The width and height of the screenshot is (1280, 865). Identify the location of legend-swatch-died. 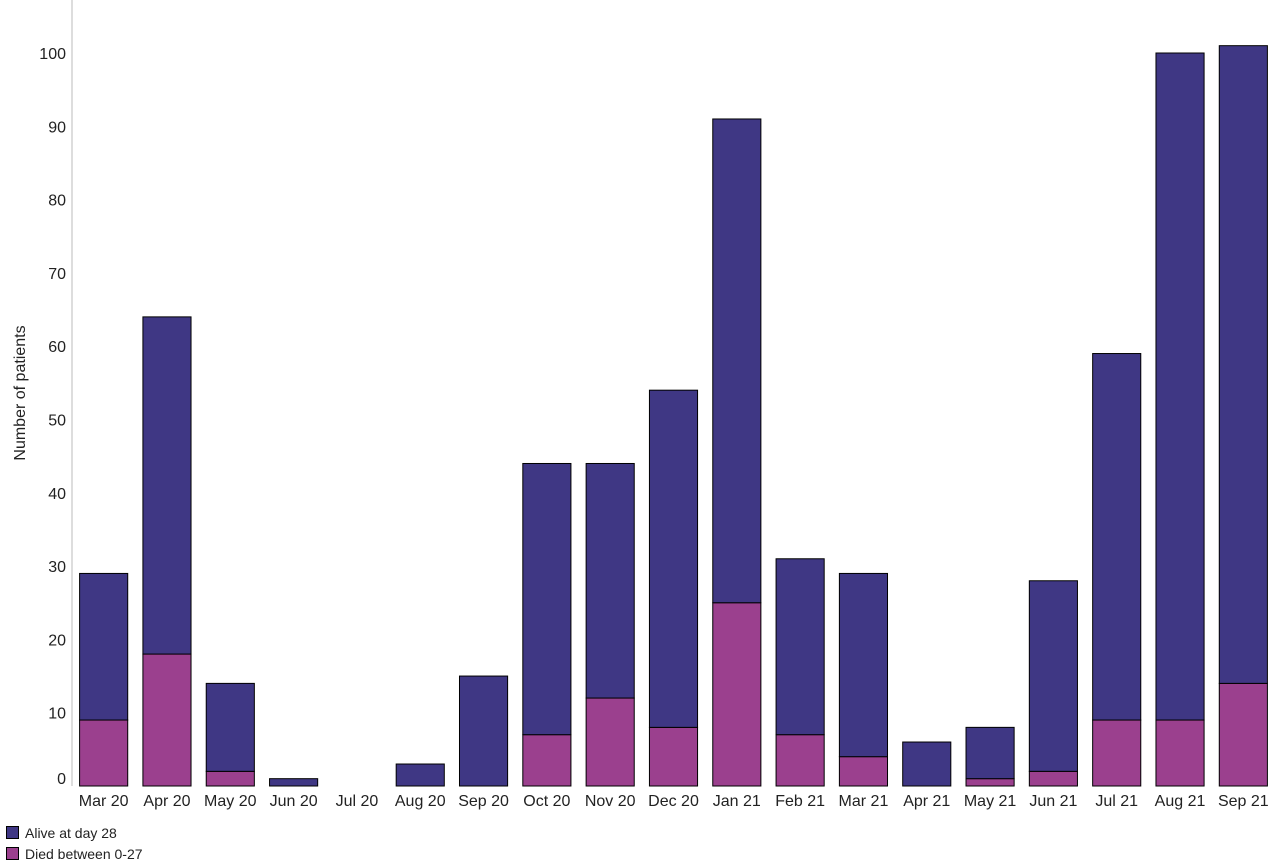
(12, 853).